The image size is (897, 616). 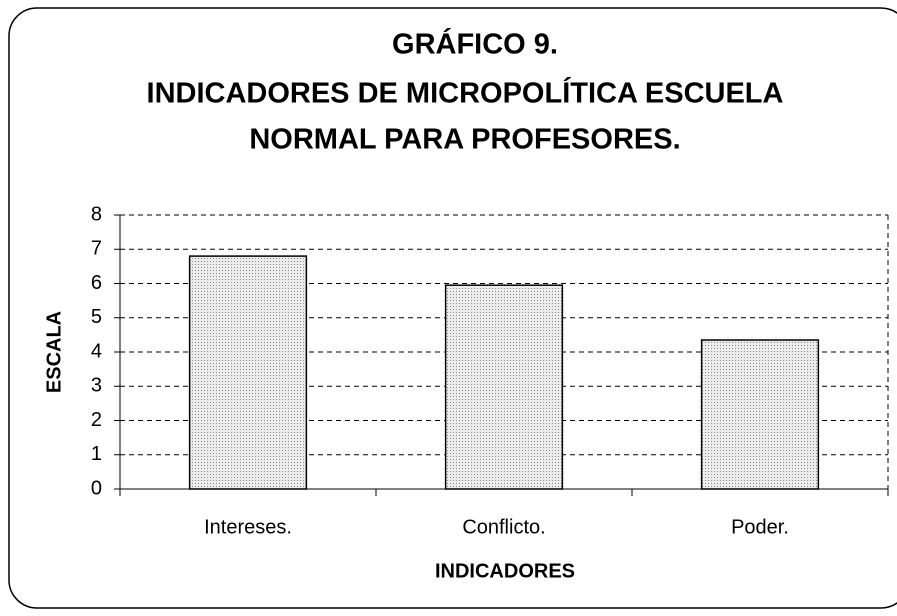 What do you see at coordinates (96, 283) in the screenshot?
I see `y-tick-label: 6` at bounding box center [96, 283].